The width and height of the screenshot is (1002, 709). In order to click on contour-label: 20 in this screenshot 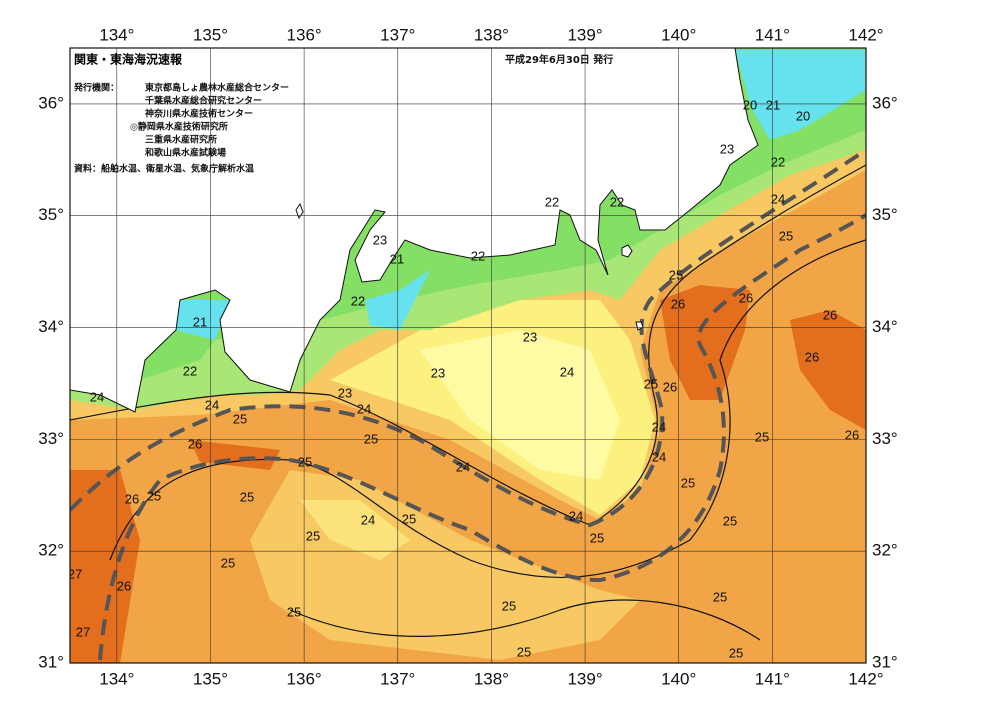, I will do `click(803, 115)`.